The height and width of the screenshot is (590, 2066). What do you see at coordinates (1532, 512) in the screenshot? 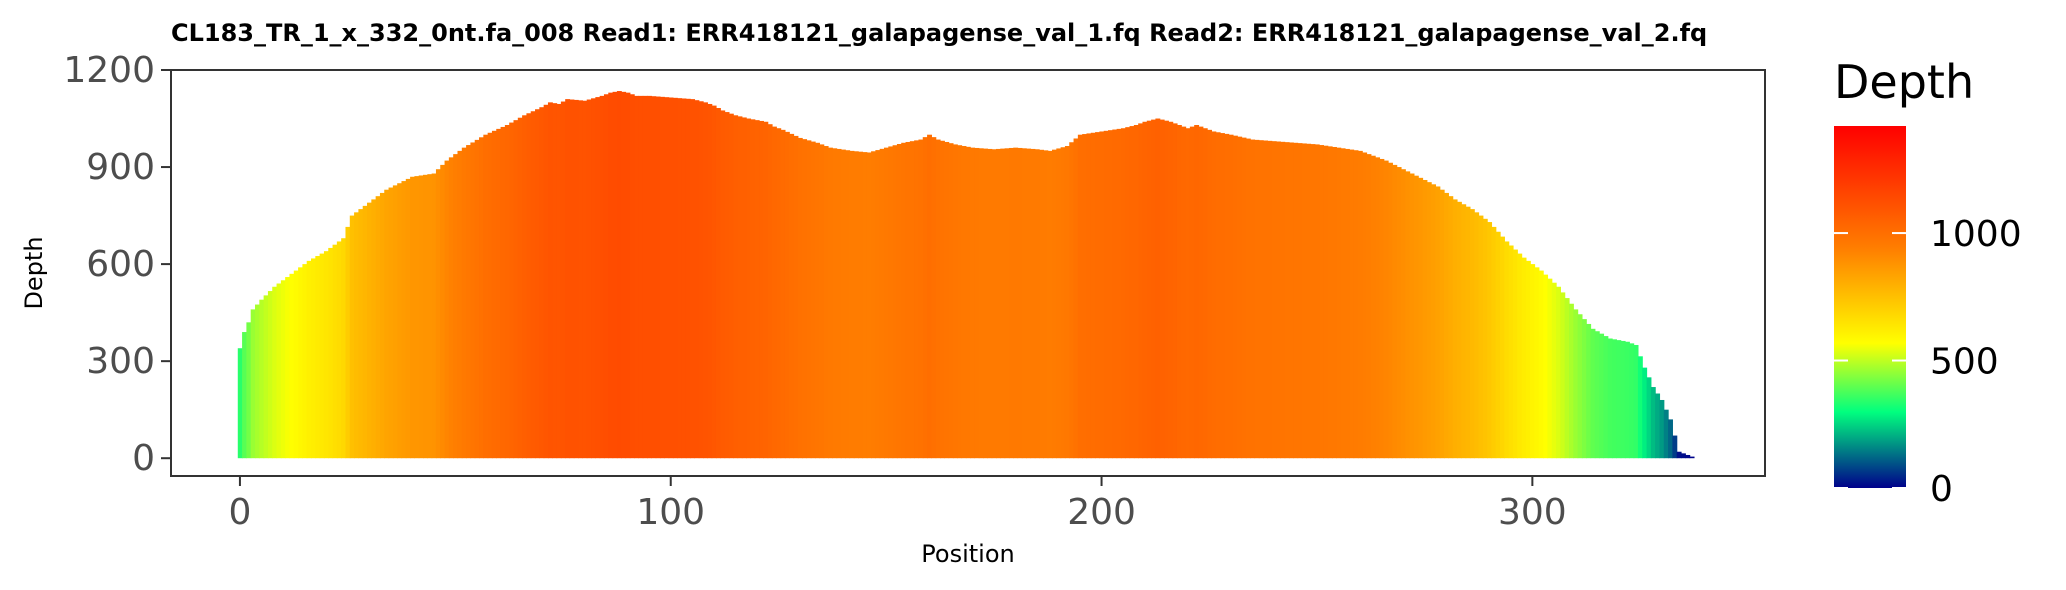
I see `x-tick-label: 300` at bounding box center [1532, 512].